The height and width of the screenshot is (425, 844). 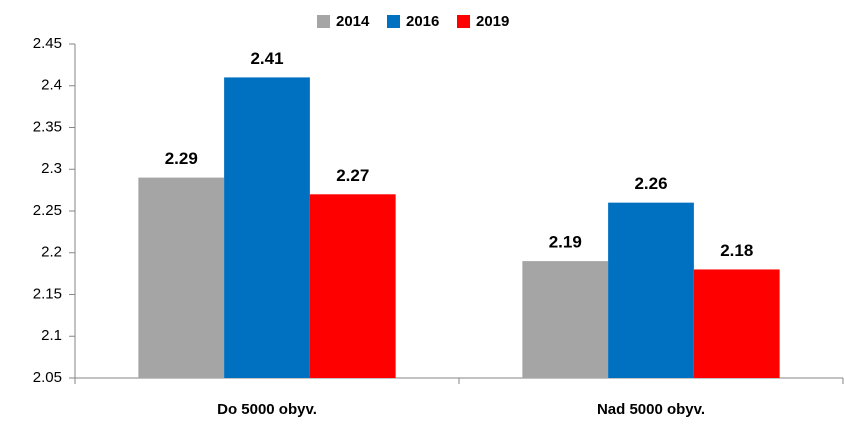 What do you see at coordinates (736, 250) in the screenshot?
I see `value-label: 2.18` at bounding box center [736, 250].